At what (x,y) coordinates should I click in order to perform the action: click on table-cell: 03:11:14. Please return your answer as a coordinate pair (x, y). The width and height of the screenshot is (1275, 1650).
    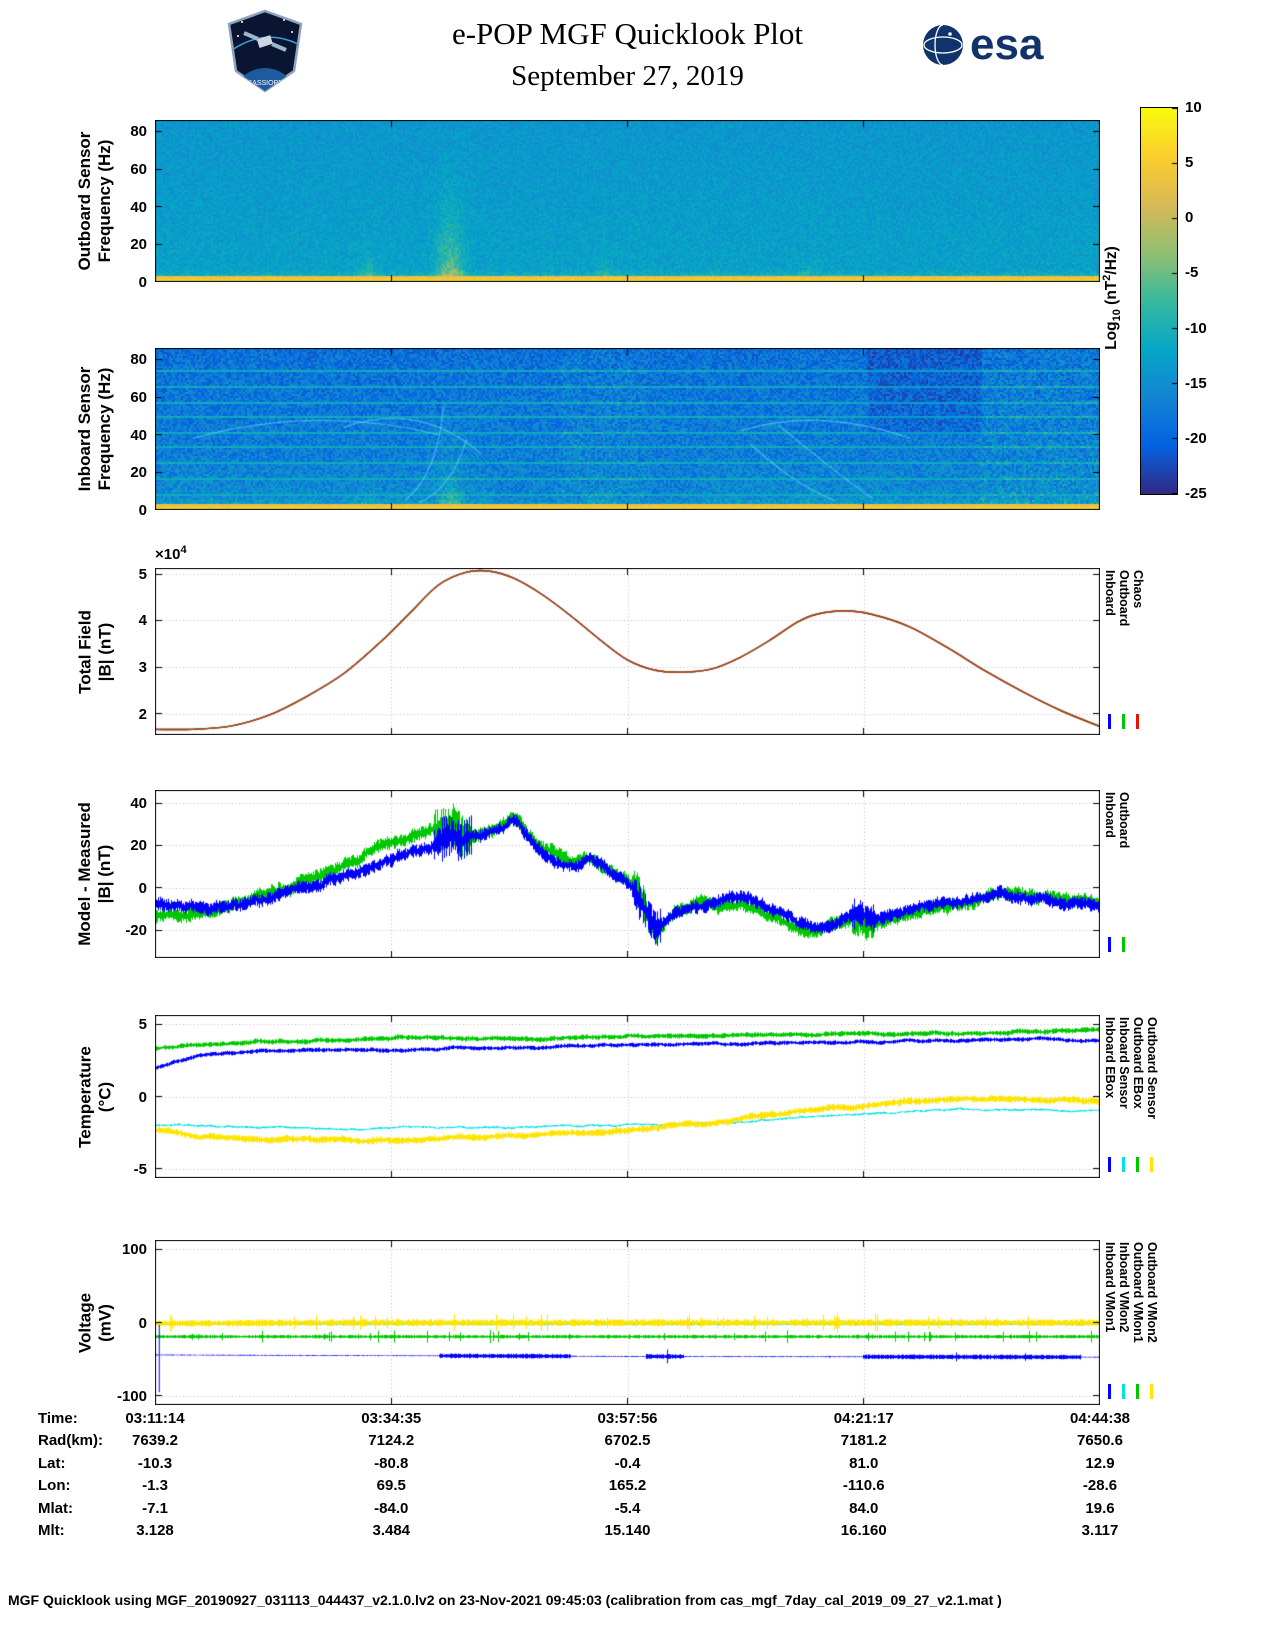
    Looking at the image, I should click on (155, 1418).